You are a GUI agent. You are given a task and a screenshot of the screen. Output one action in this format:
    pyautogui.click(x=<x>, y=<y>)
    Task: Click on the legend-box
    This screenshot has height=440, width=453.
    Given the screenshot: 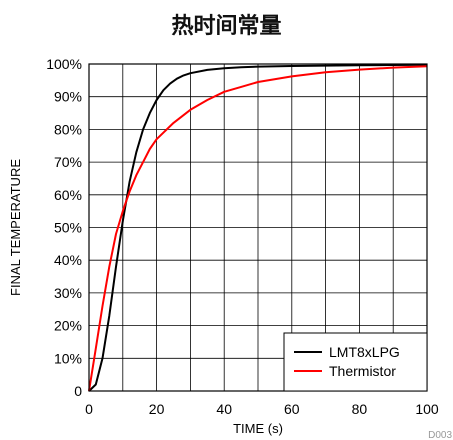 What is the action you would take?
    pyautogui.click(x=355, y=362)
    